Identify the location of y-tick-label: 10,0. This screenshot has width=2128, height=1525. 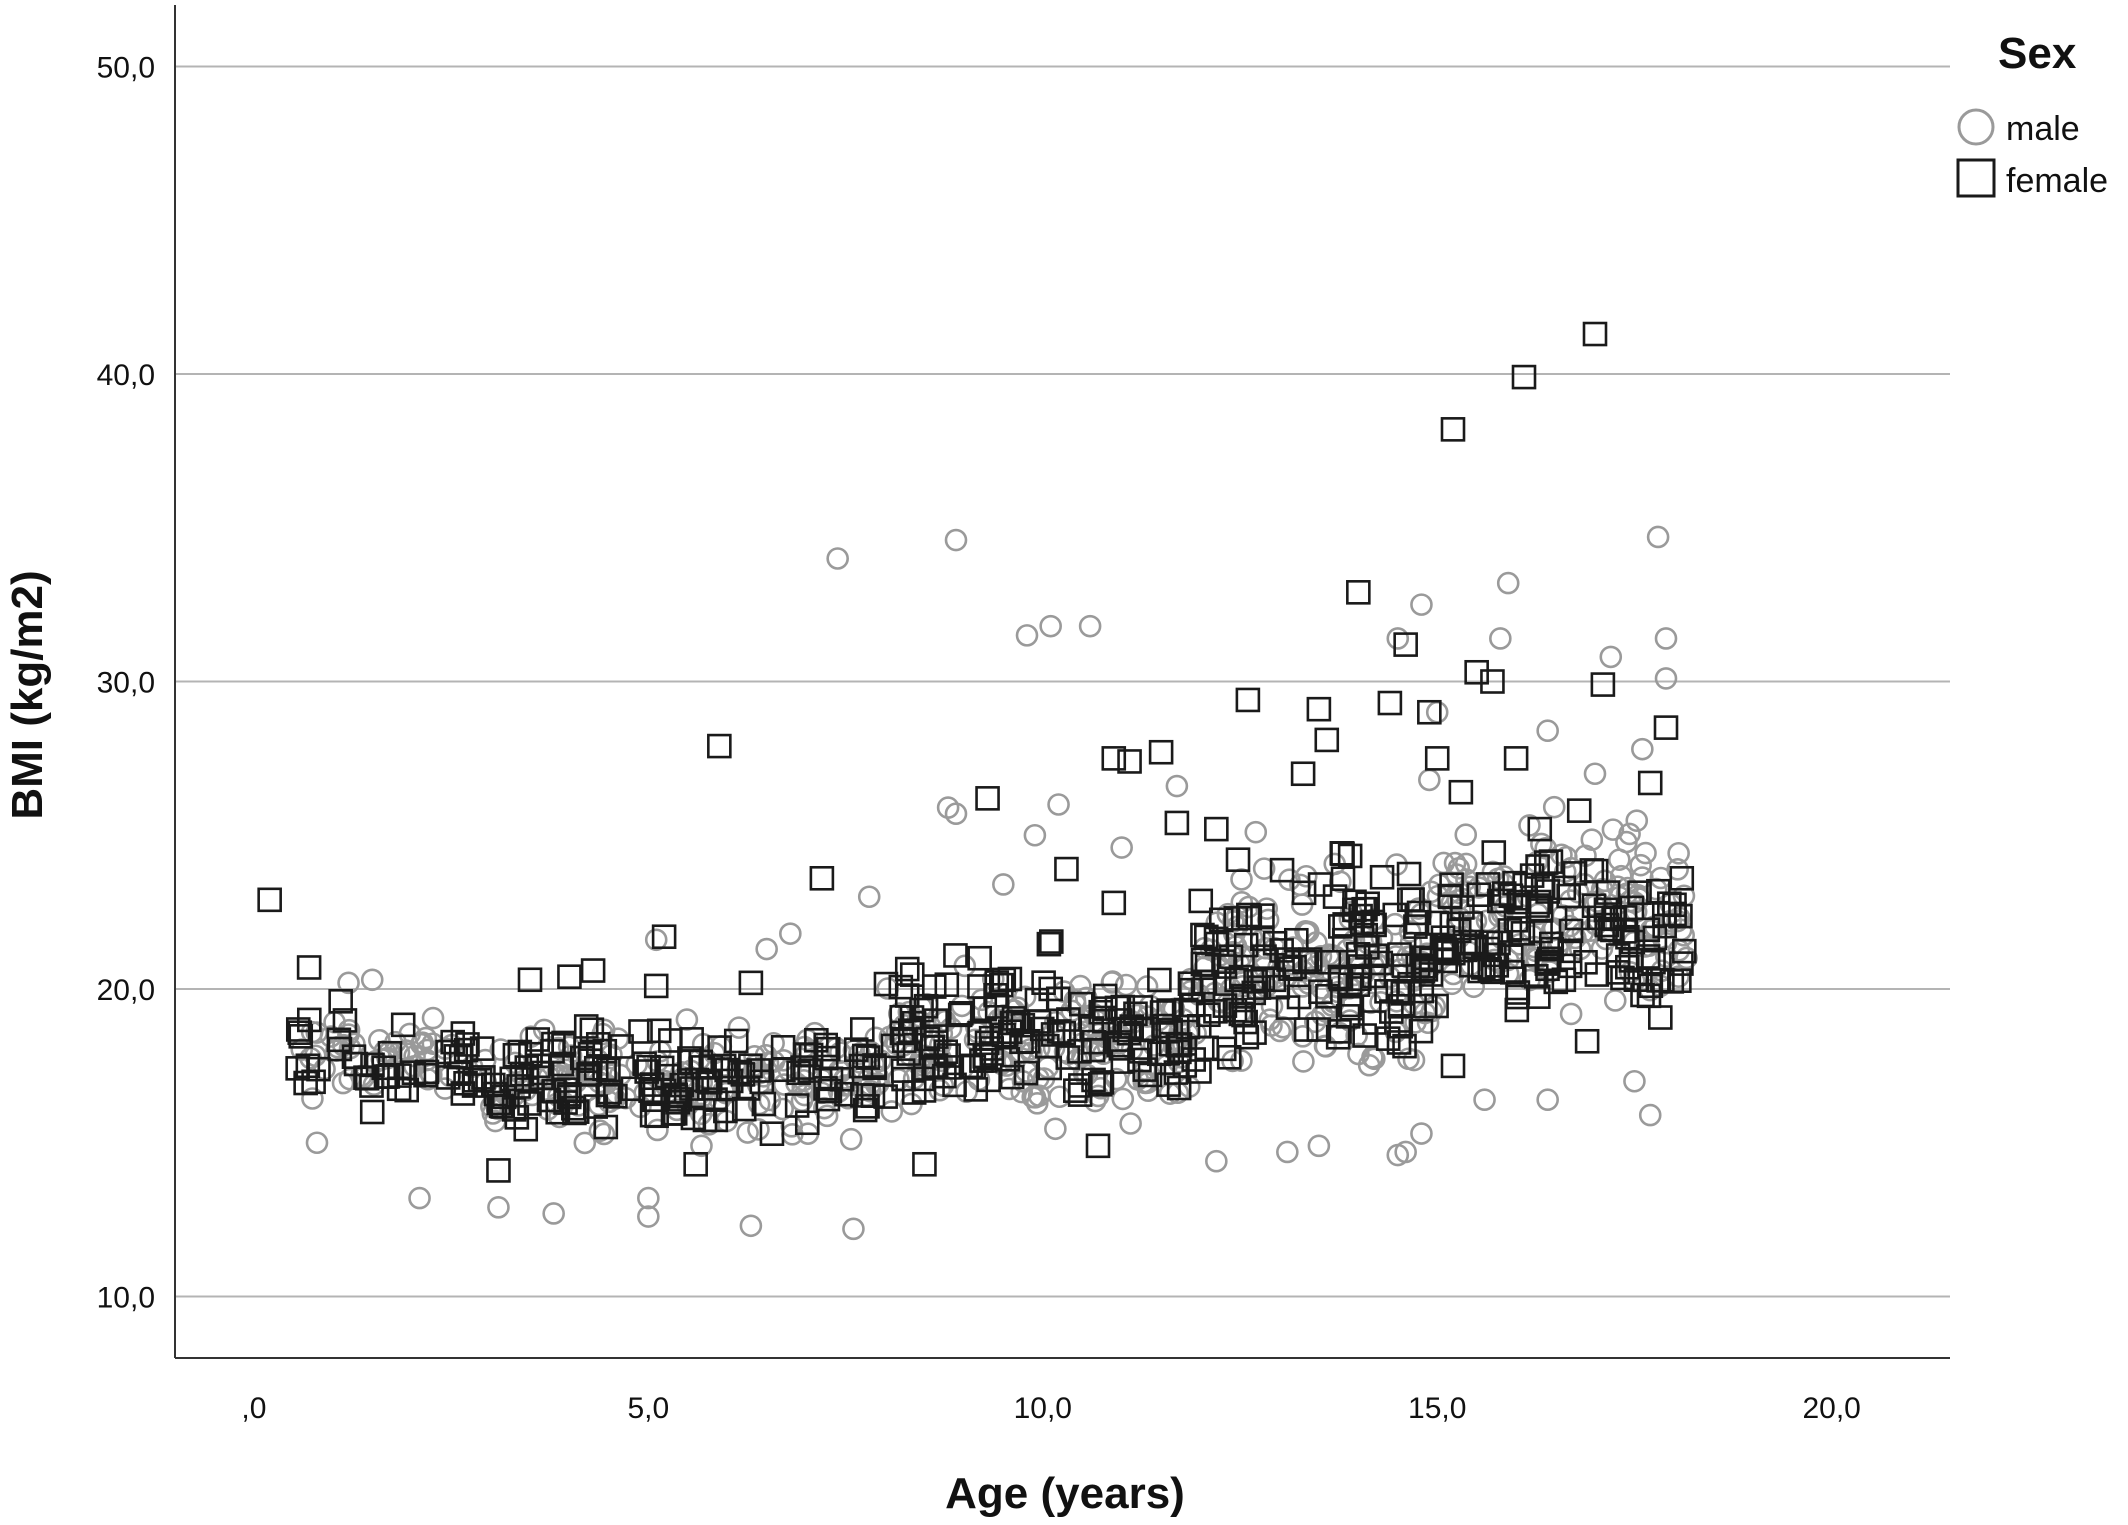
(126, 1298).